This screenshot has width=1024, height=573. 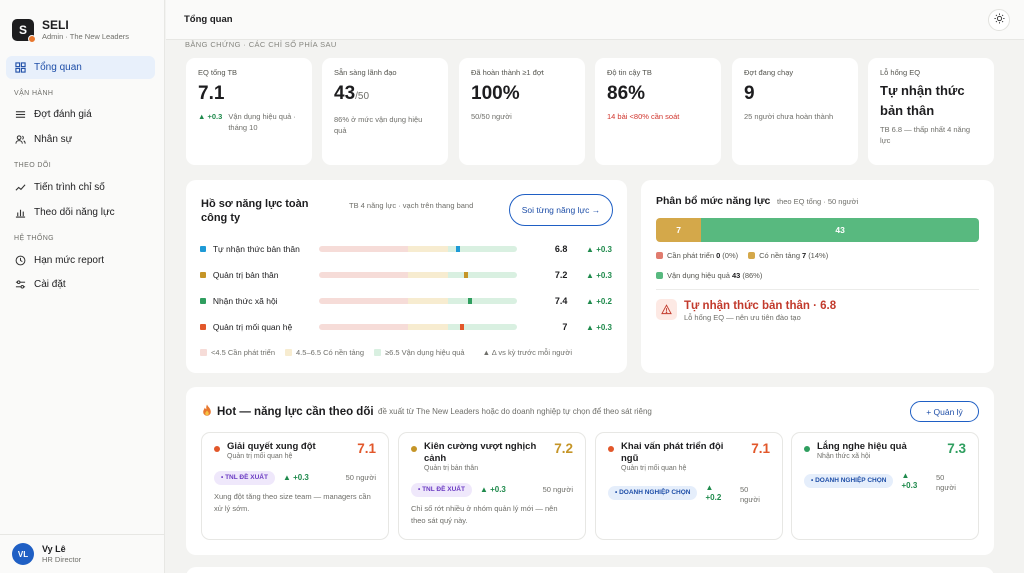 What do you see at coordinates (70, 30) in the screenshot?
I see `brand: S SELI Admin · The New Leaders` at bounding box center [70, 30].